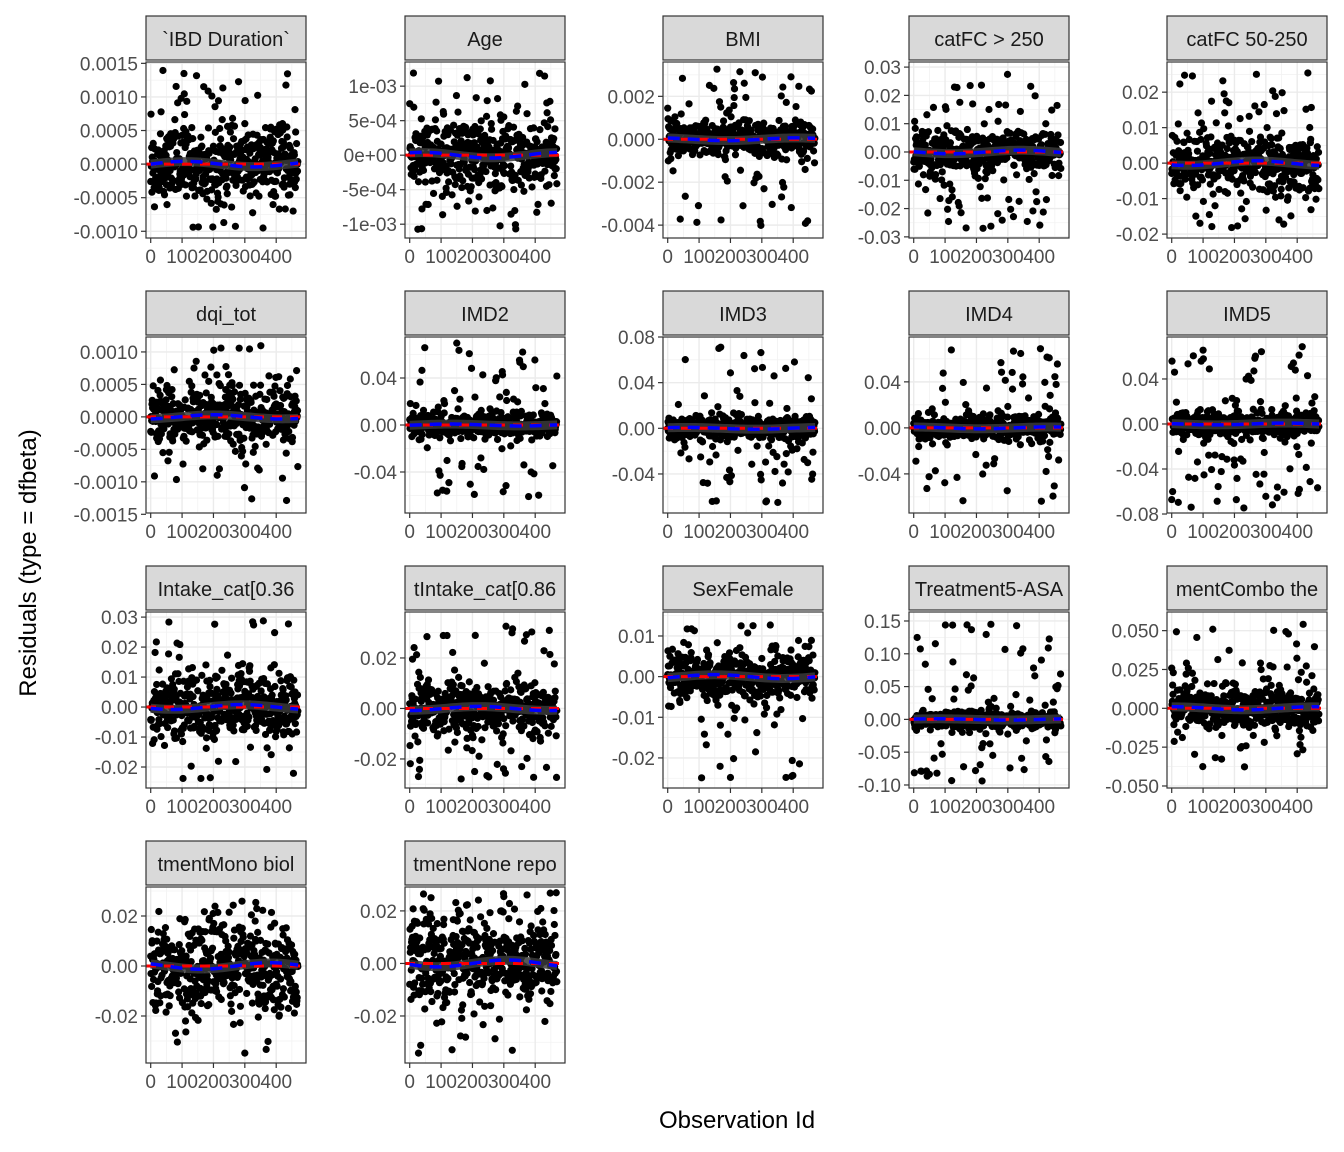 The height and width of the screenshot is (1152, 1344). What do you see at coordinates (762, 532) in the screenshot?
I see `x-tick-label: 300` at bounding box center [762, 532].